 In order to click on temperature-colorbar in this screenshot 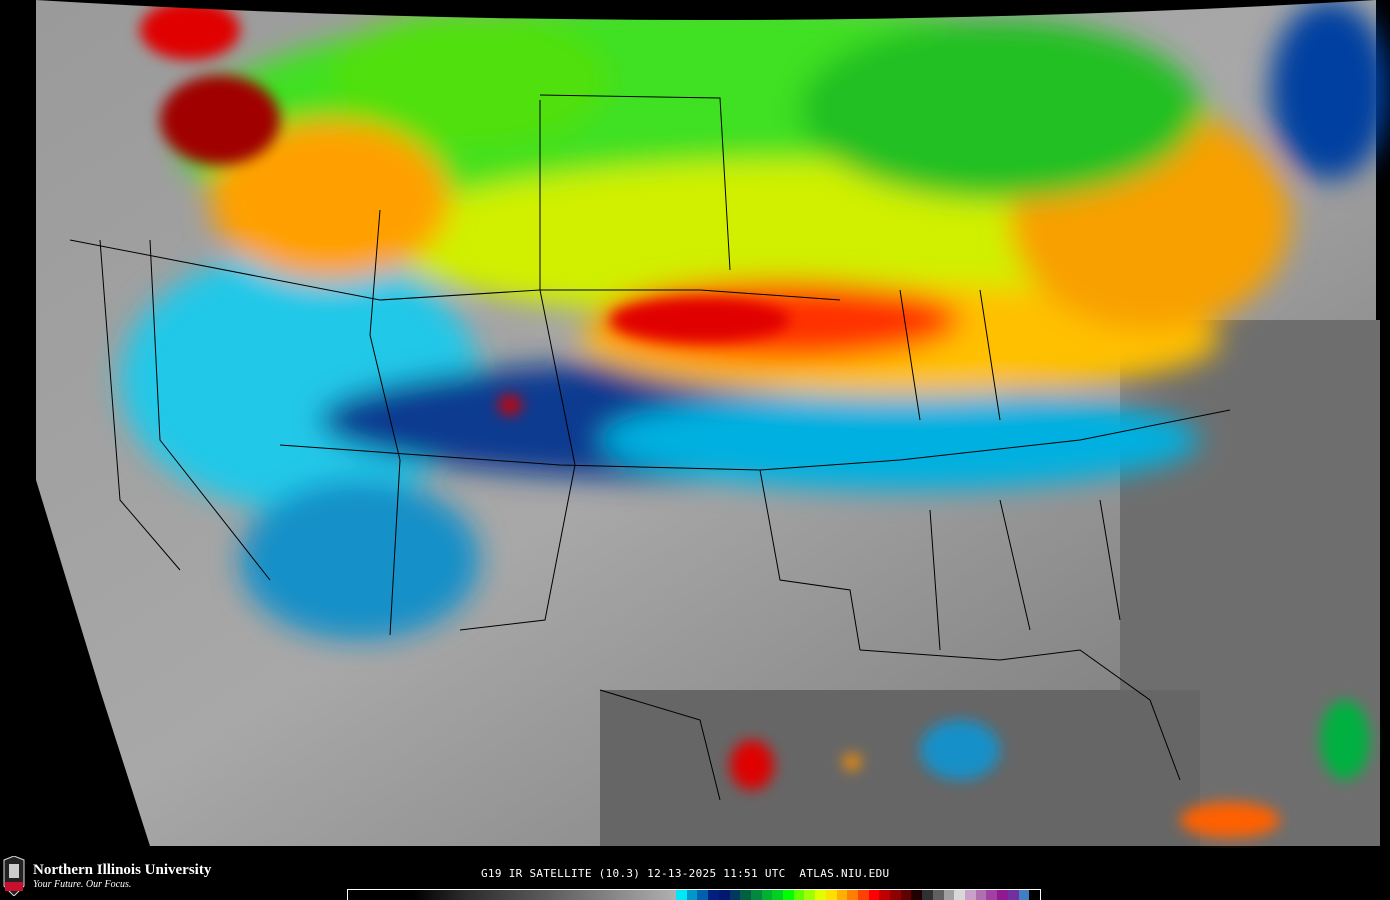, I will do `click(694, 894)`.